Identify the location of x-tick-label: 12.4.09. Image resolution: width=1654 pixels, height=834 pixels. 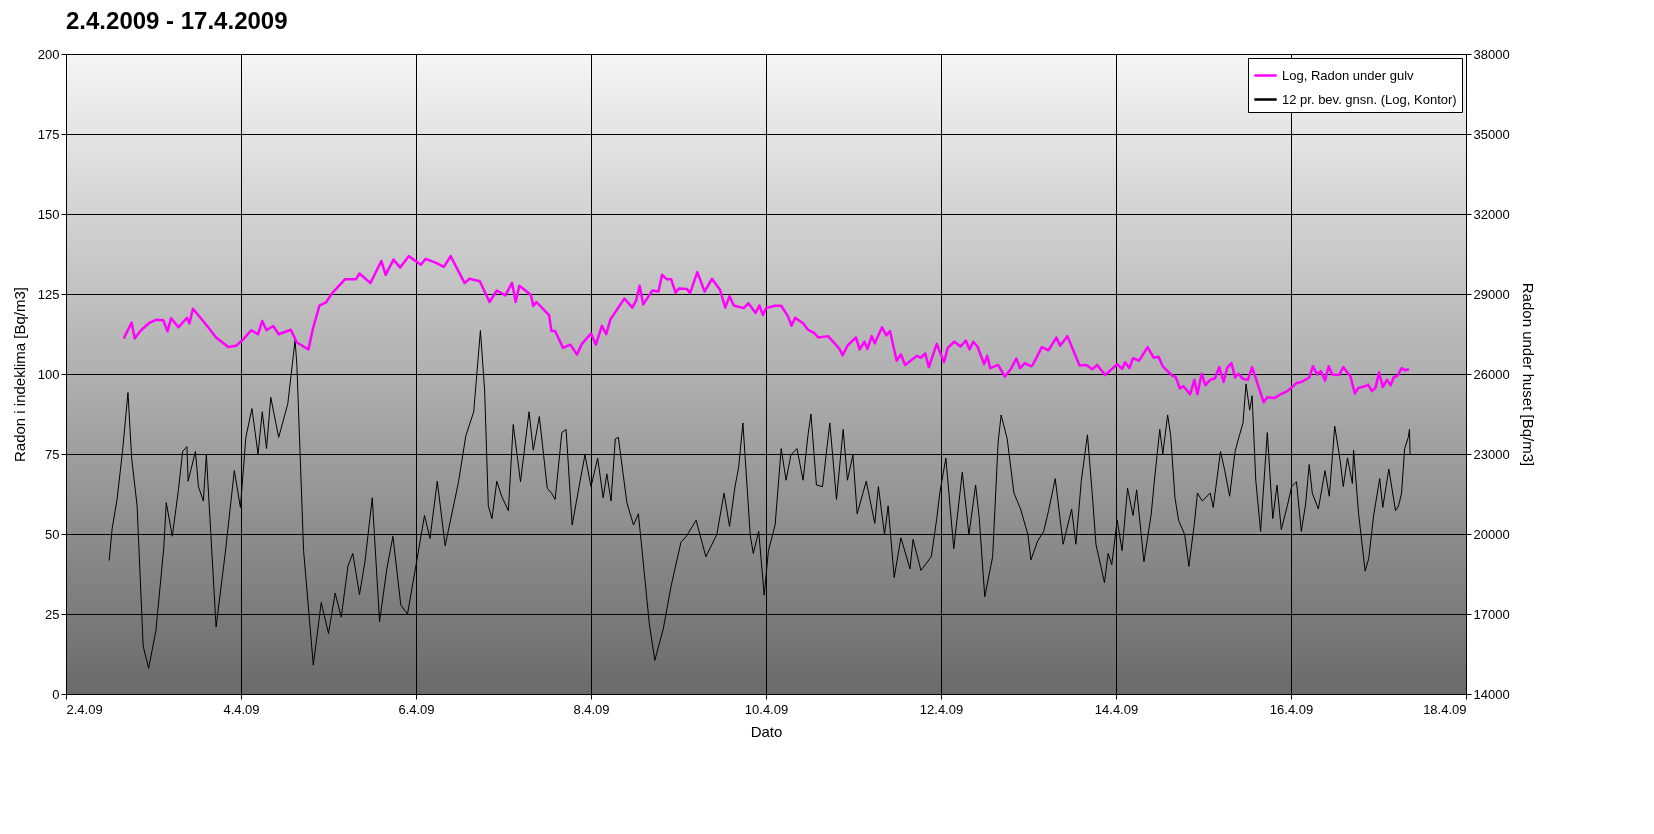
(941, 709).